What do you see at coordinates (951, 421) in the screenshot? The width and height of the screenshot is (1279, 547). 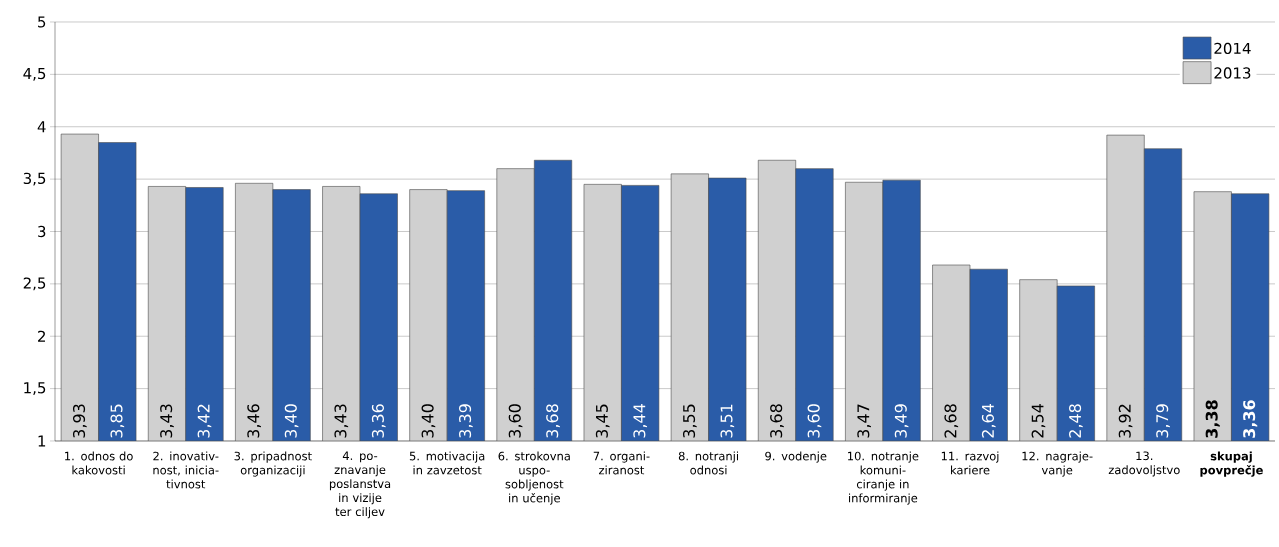 I see `data-label: 2,68` at bounding box center [951, 421].